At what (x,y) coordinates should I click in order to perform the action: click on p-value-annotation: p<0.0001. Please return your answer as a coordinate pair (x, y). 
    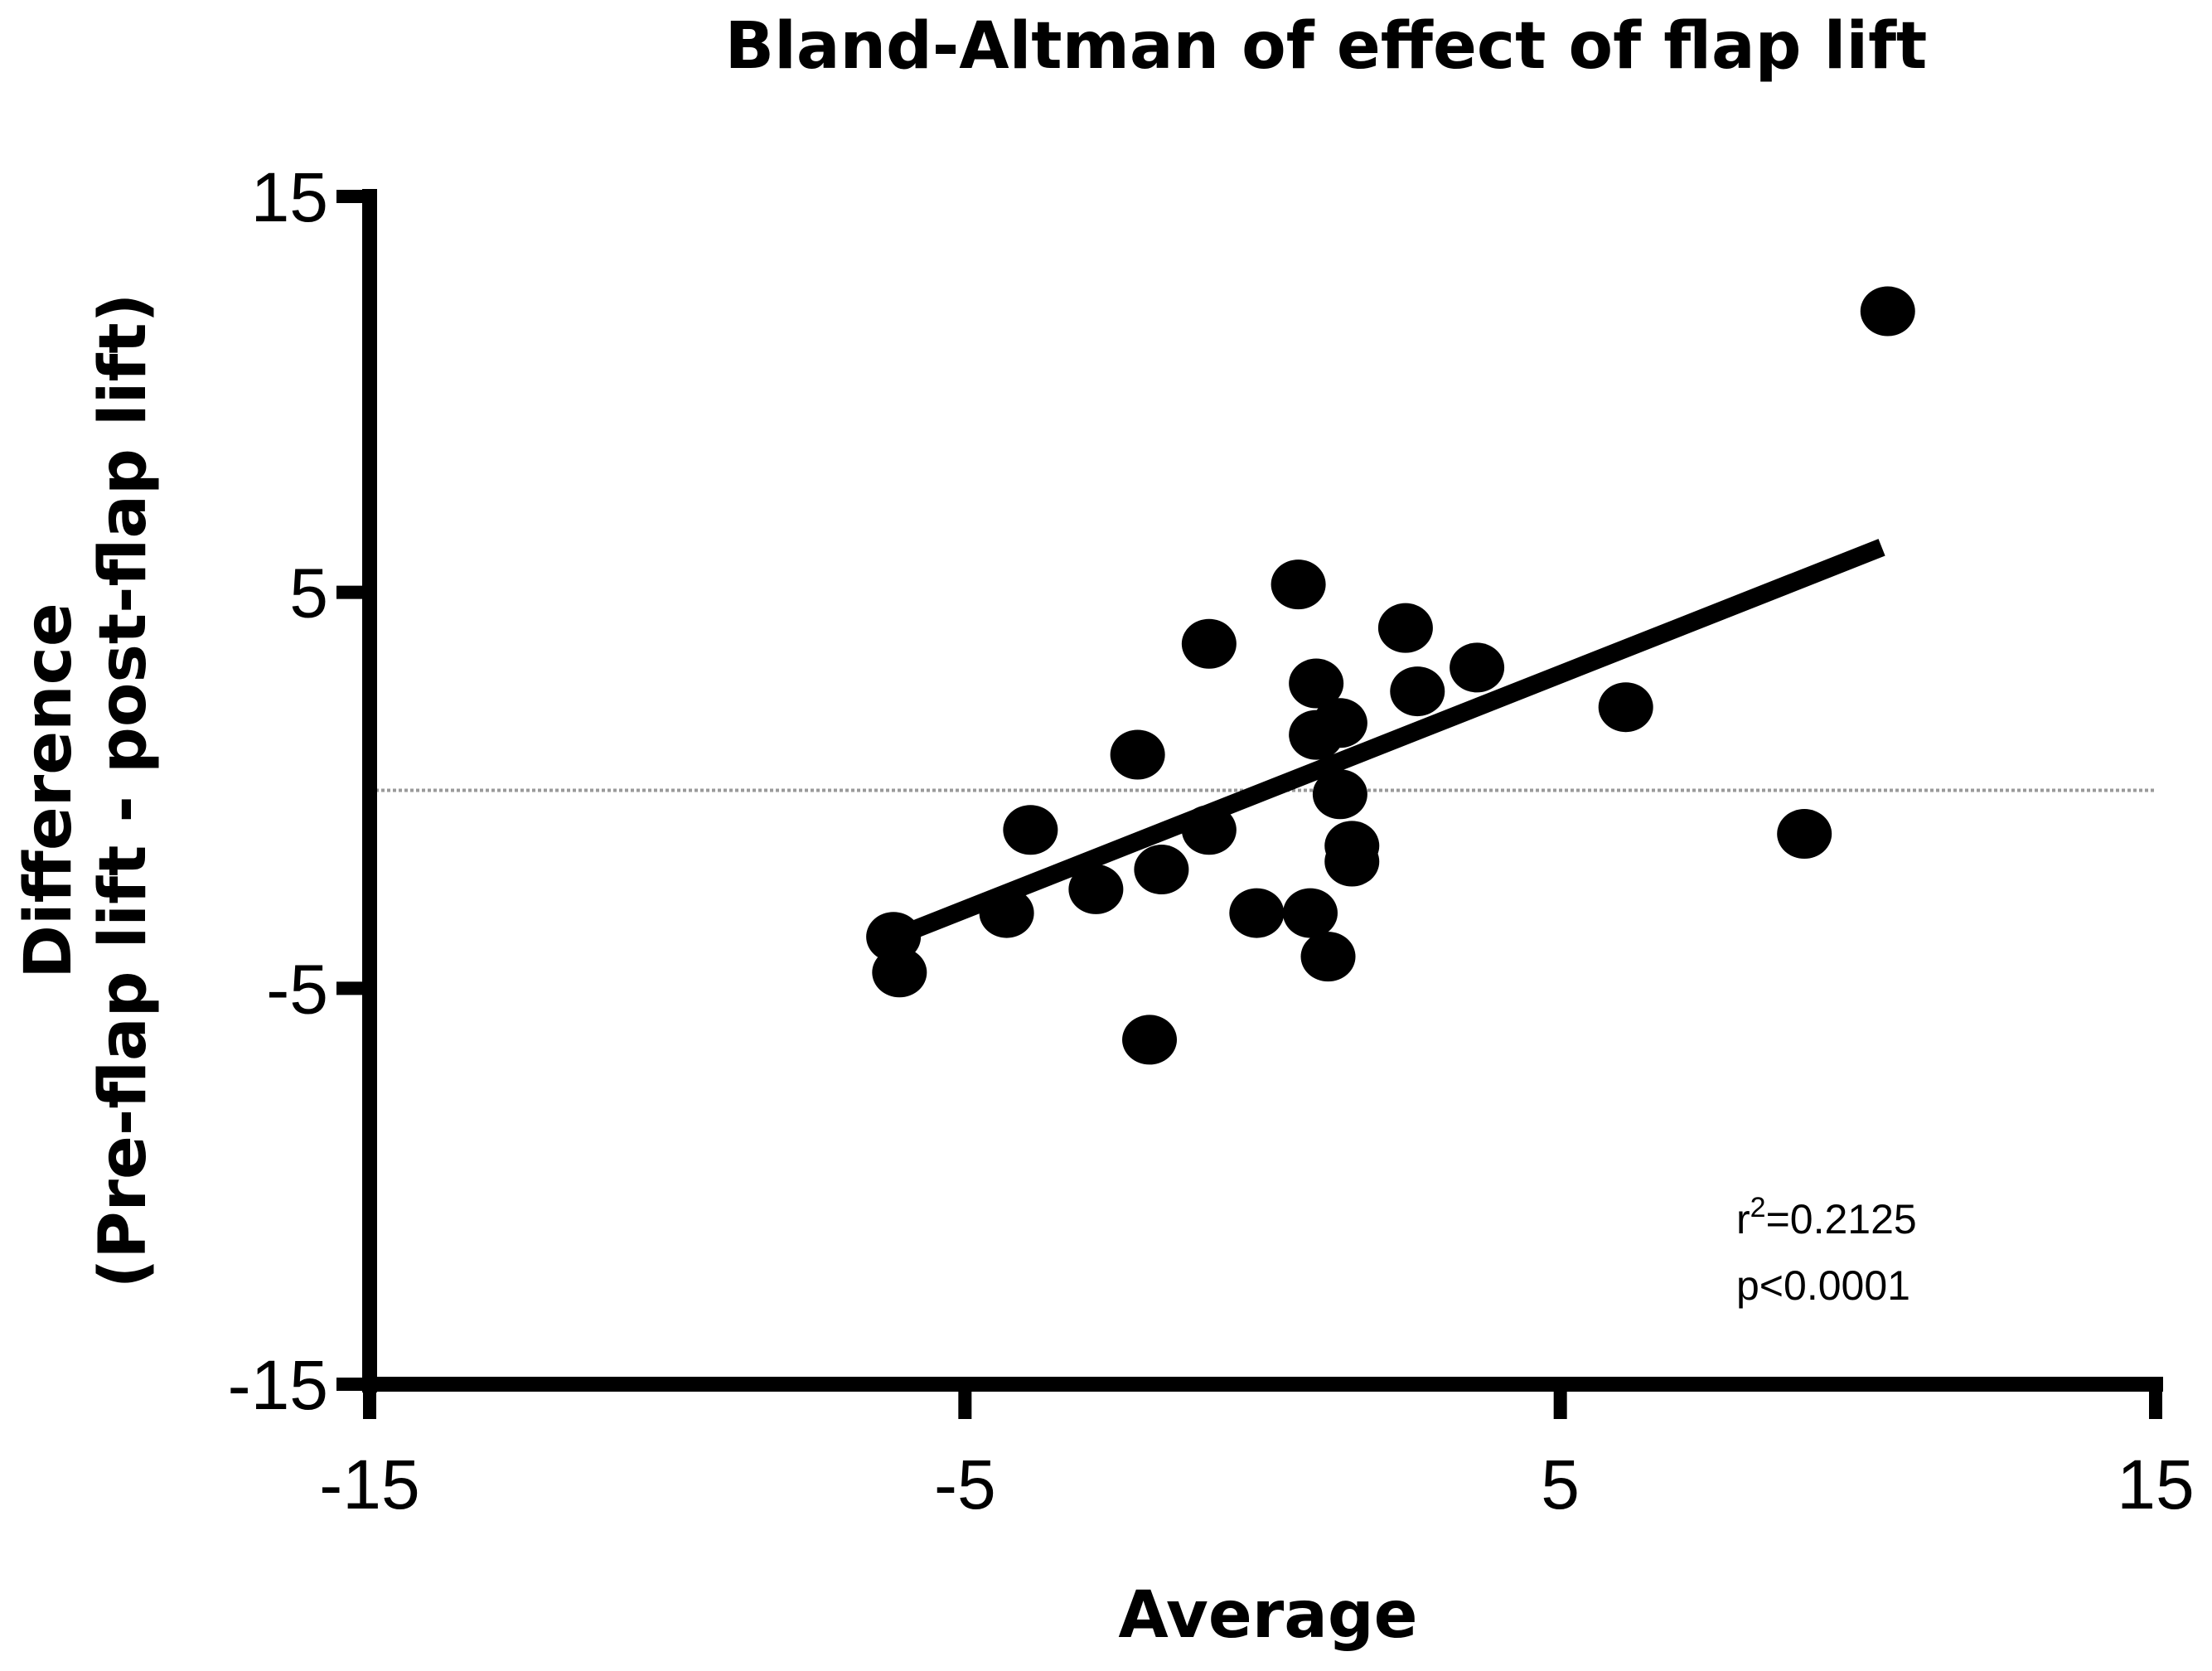
    Looking at the image, I should click on (1823, 1286).